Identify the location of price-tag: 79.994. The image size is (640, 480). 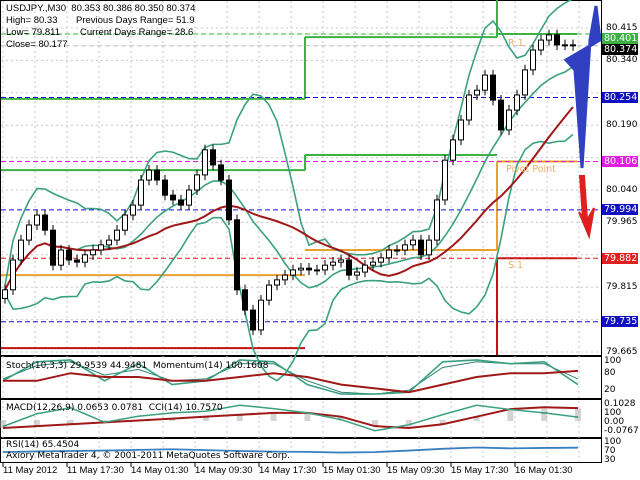
(620, 210).